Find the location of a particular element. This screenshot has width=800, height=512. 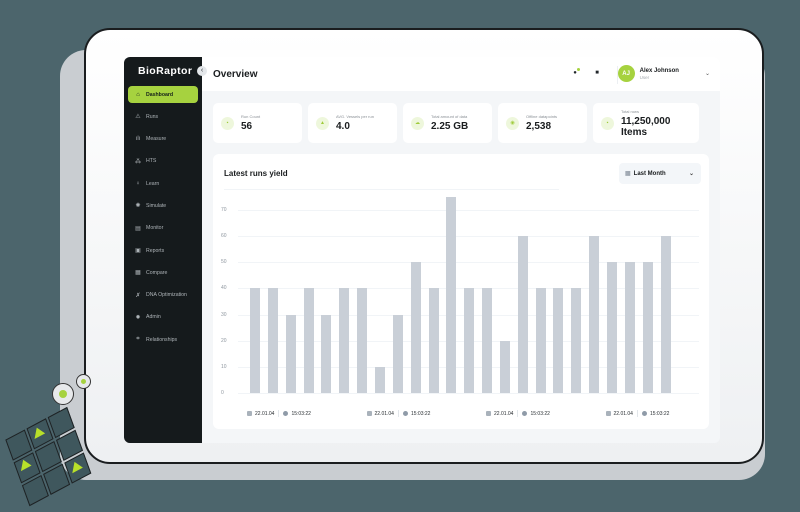

user-role: User is located at coordinates (644, 77).